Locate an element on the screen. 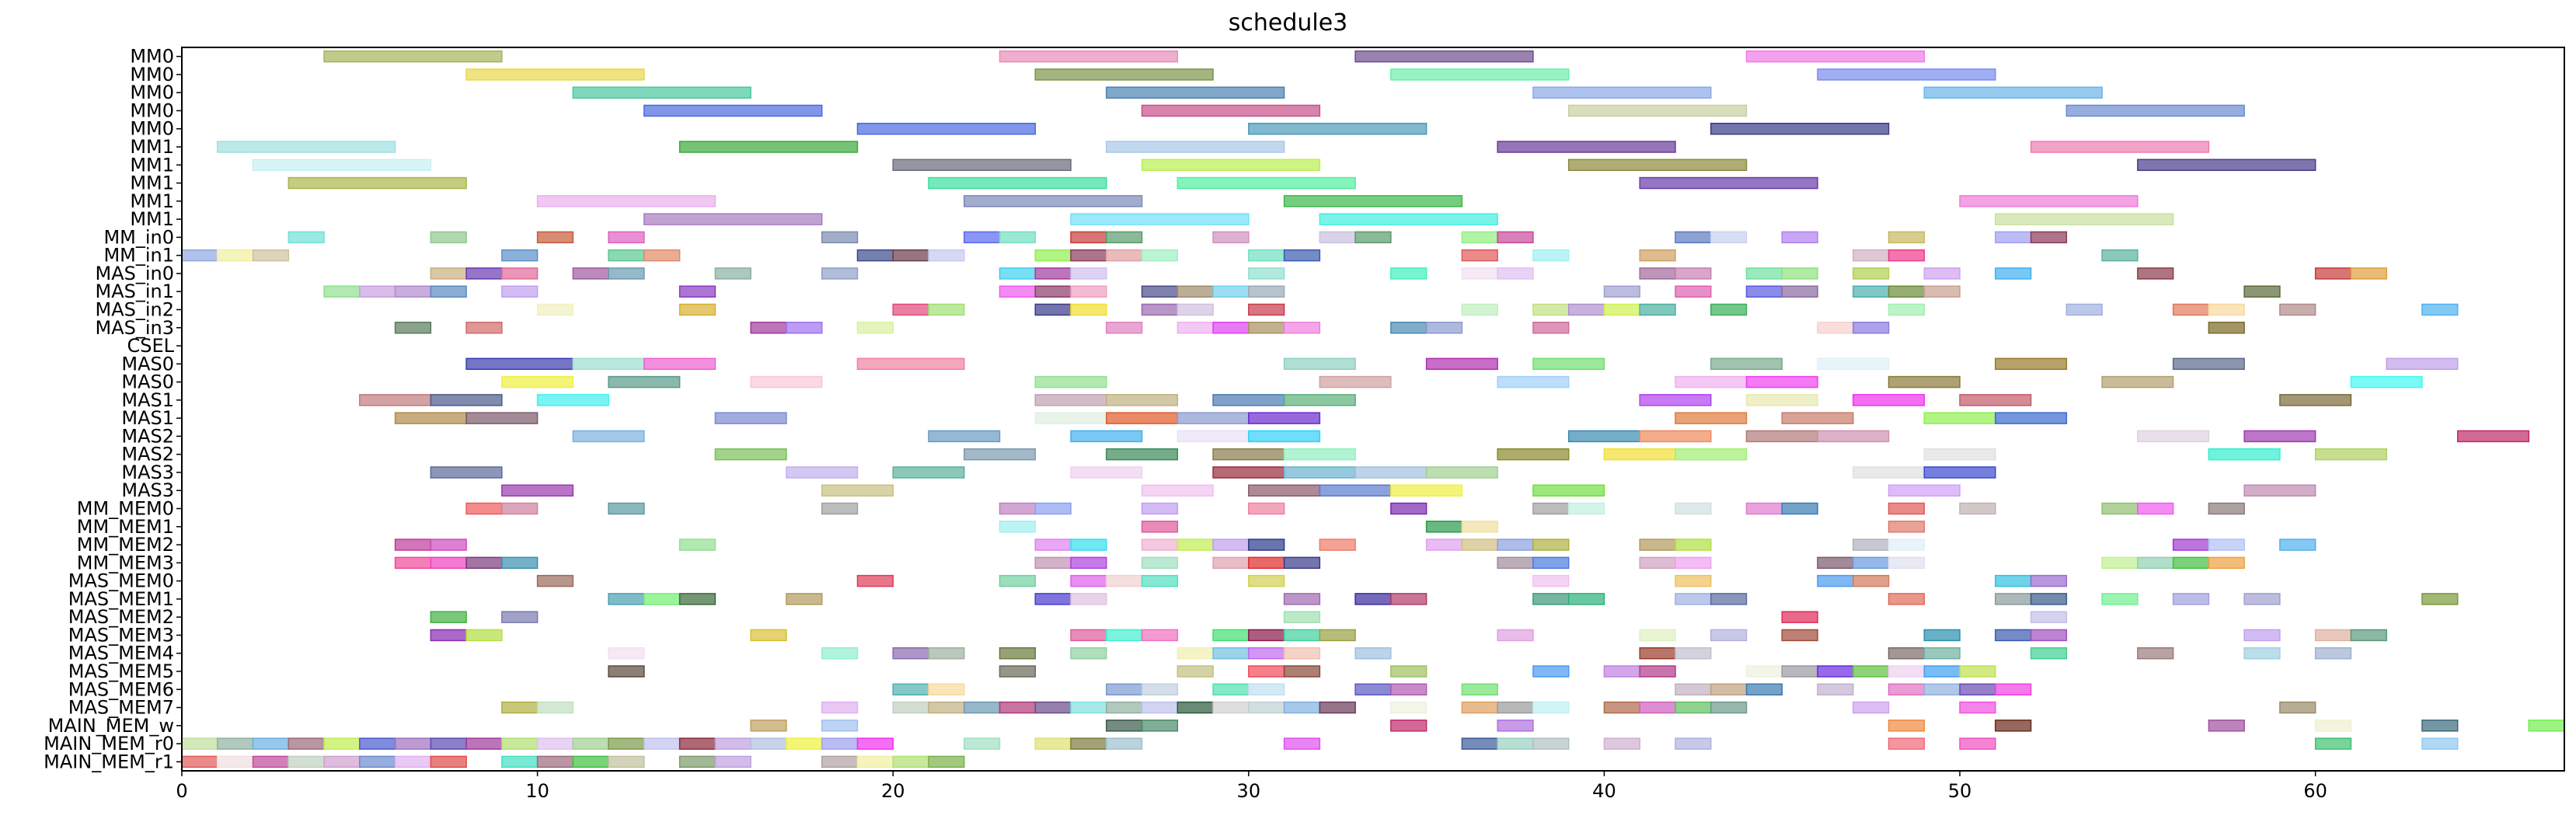 The width and height of the screenshot is (2576, 819). y-tick-label: MAS2 is located at coordinates (147, 455).